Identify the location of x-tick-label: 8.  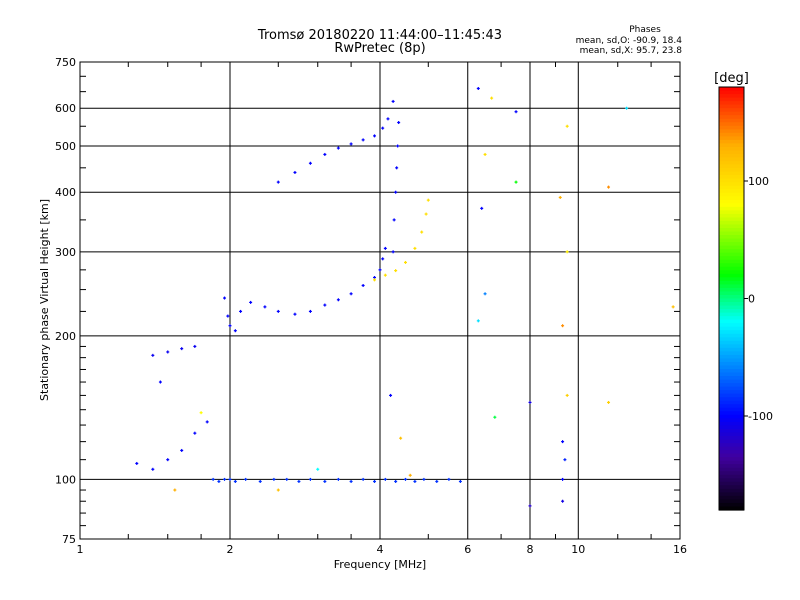
(530, 549).